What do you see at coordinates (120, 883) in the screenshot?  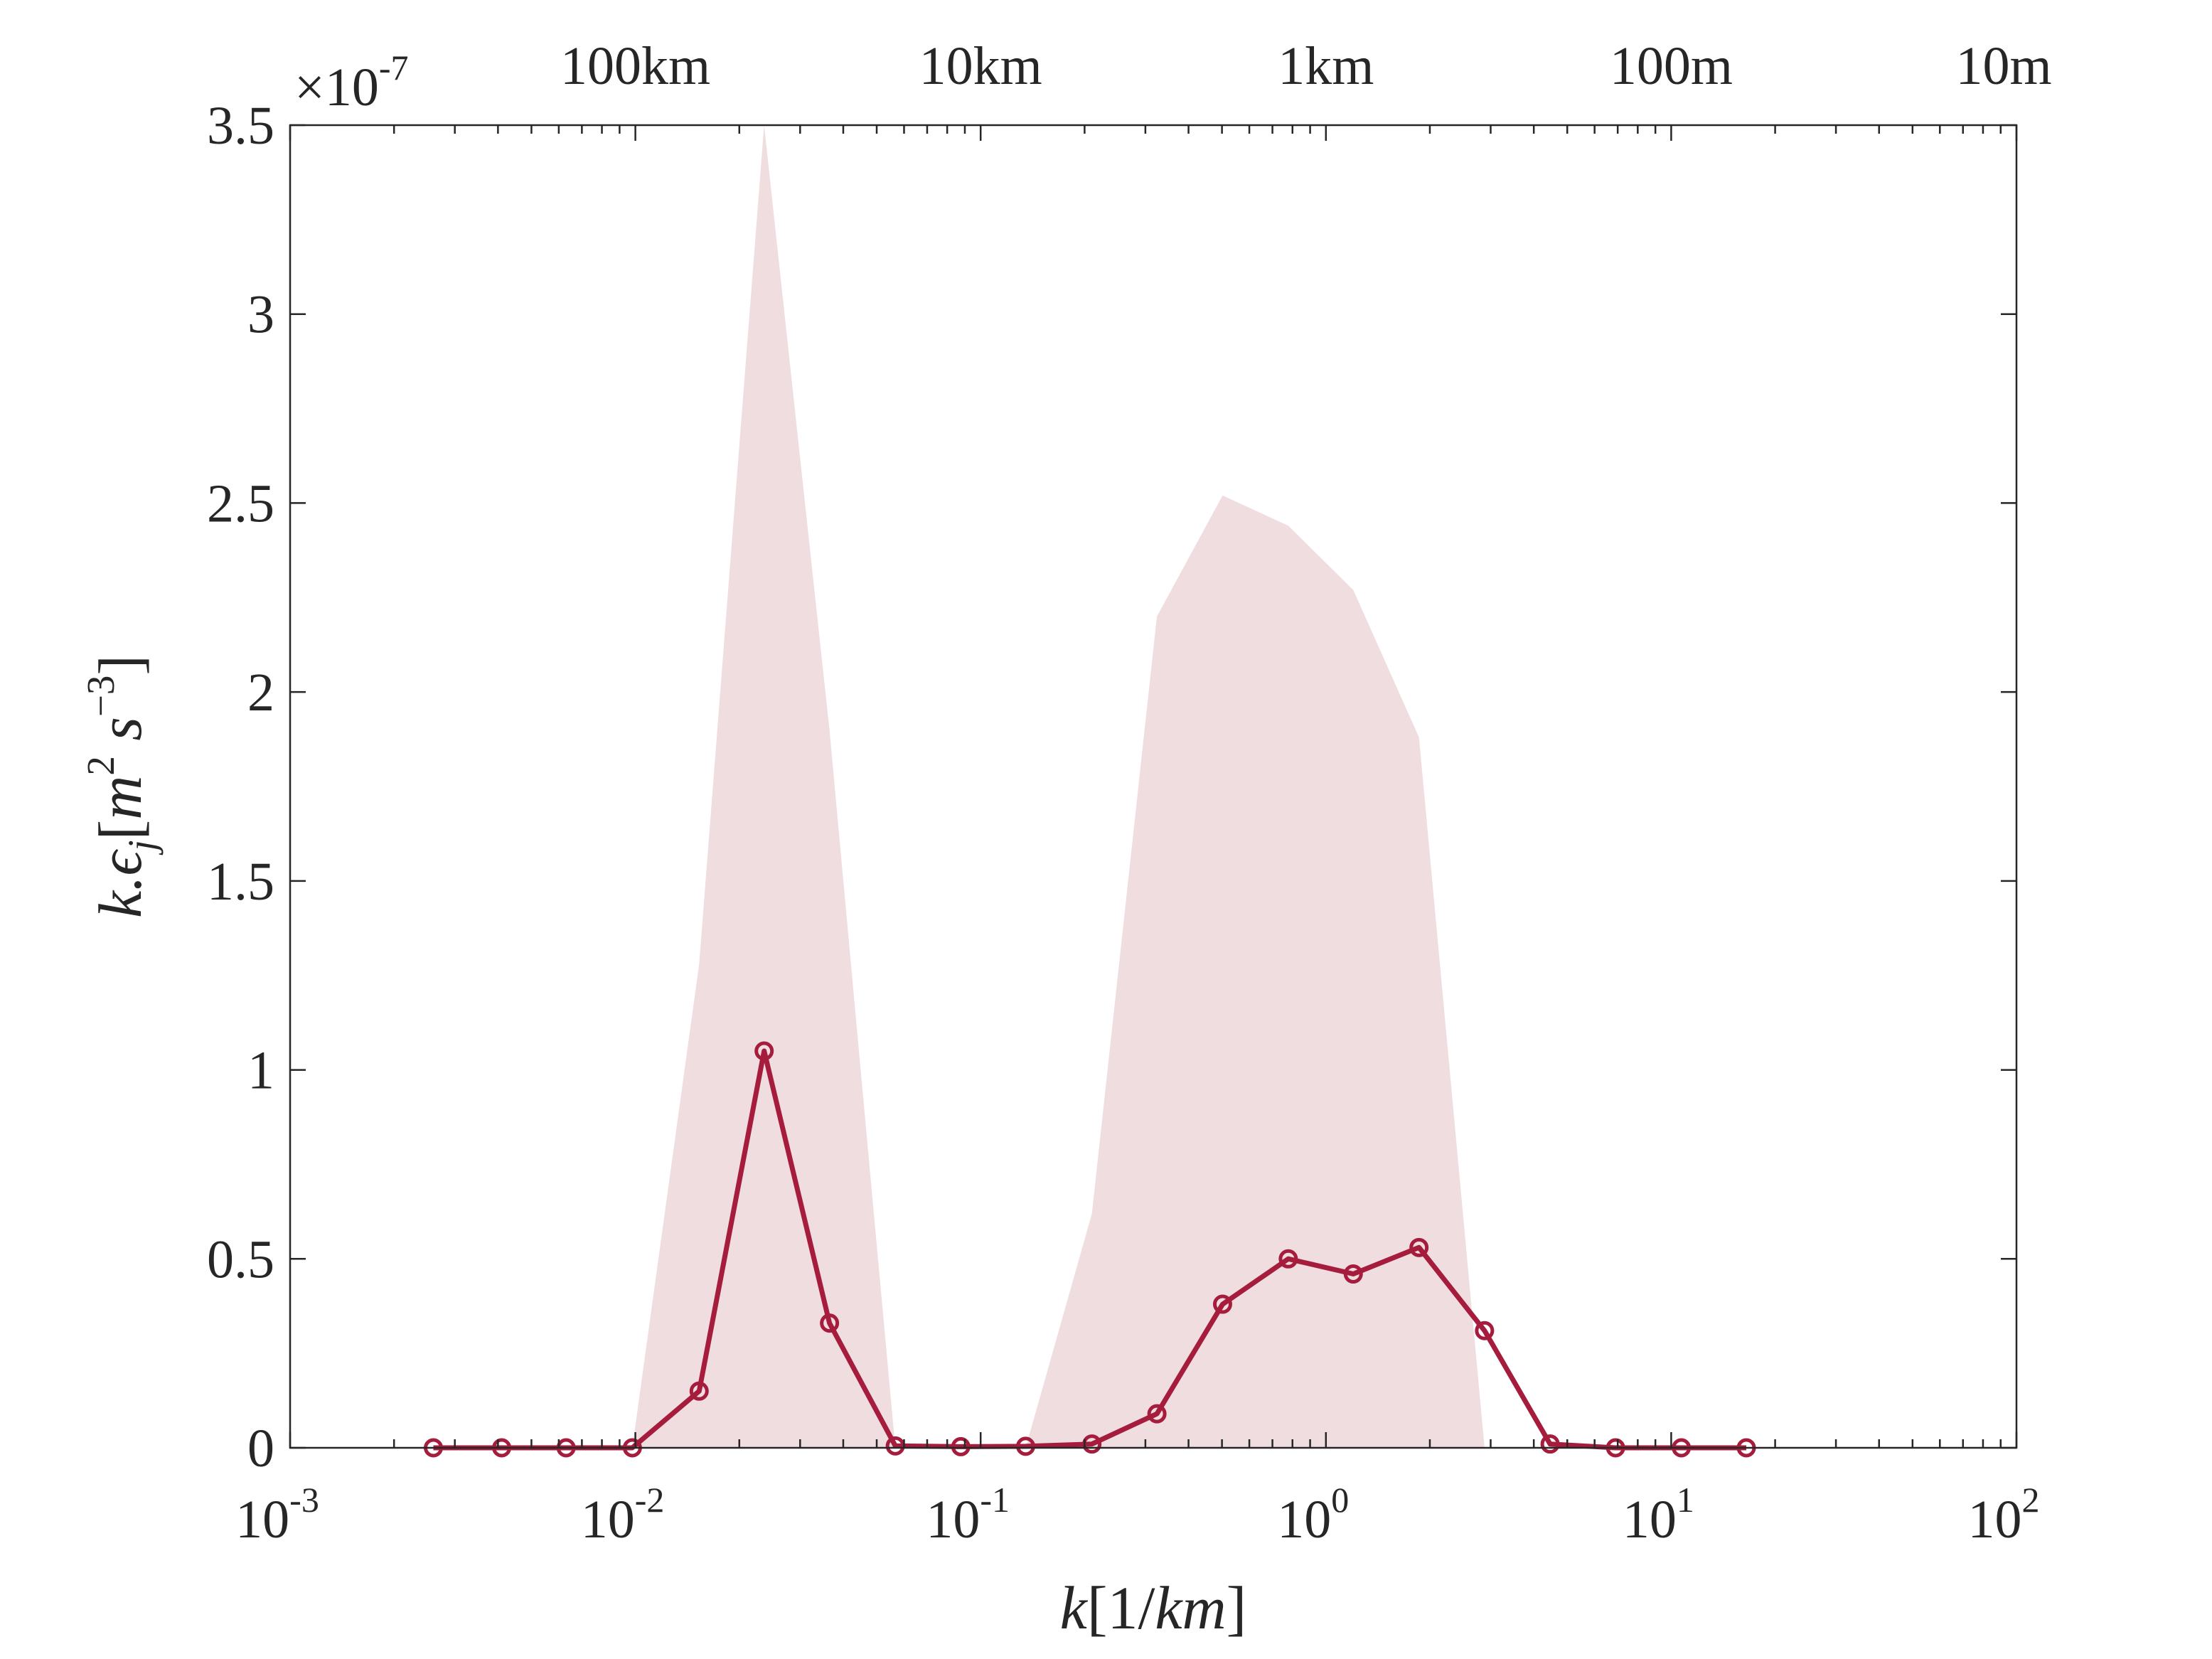 I see `y-axis-title-part: k.ϵ` at bounding box center [120, 883].